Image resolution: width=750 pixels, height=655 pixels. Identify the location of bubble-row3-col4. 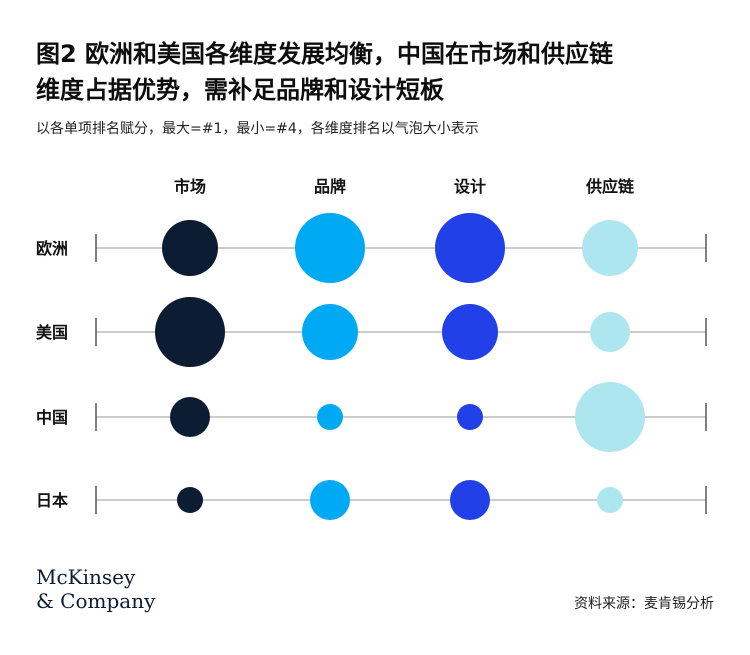
(610, 417).